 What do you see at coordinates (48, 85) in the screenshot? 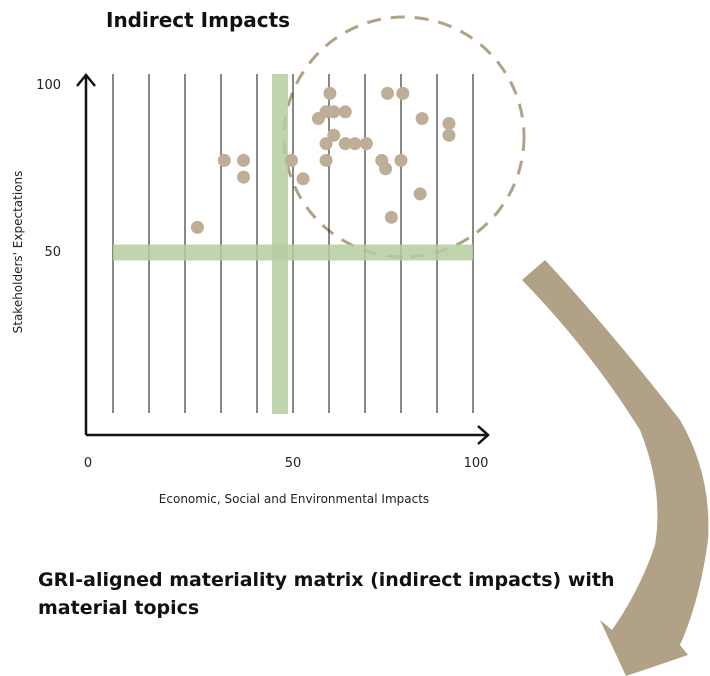
I see `y-tick-label-100: 100` at bounding box center [48, 85].